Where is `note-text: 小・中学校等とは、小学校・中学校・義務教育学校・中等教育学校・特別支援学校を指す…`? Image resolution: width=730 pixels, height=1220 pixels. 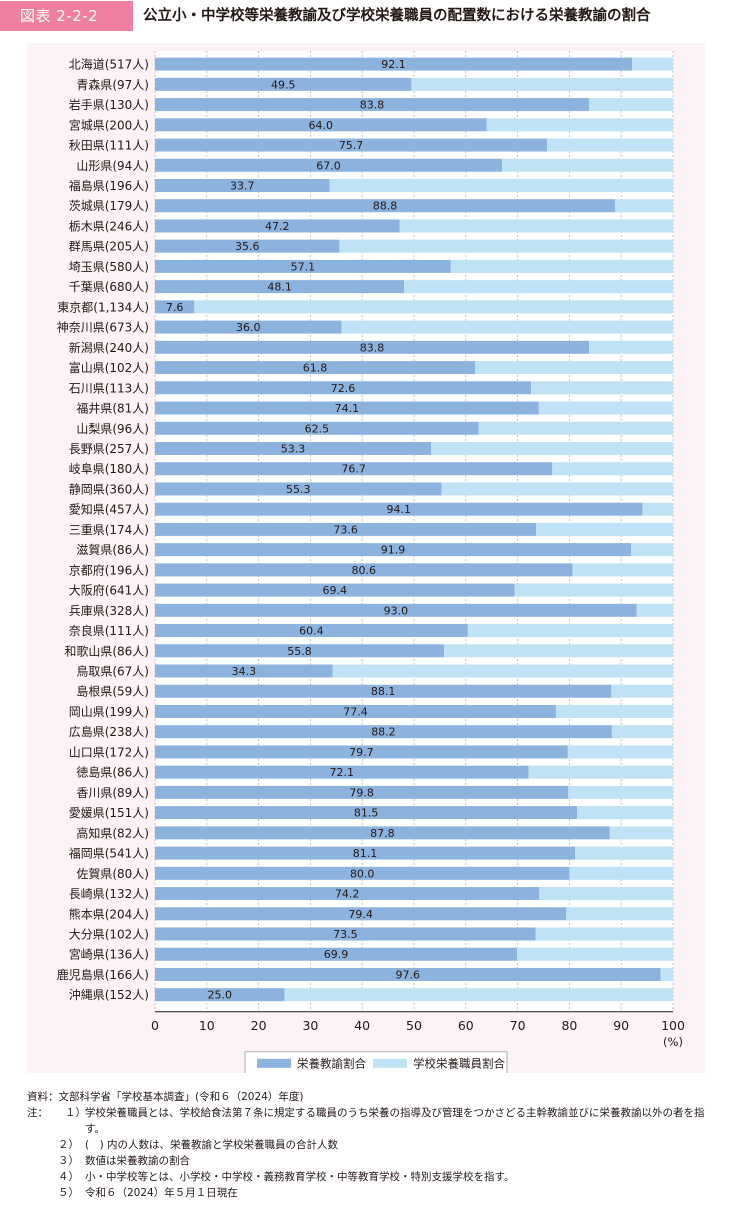 note-text: 小・中学校等とは、小学校・中学校・義務教育学校・中等教育学校・特別支援学校を指す… is located at coordinates (300, 1177).